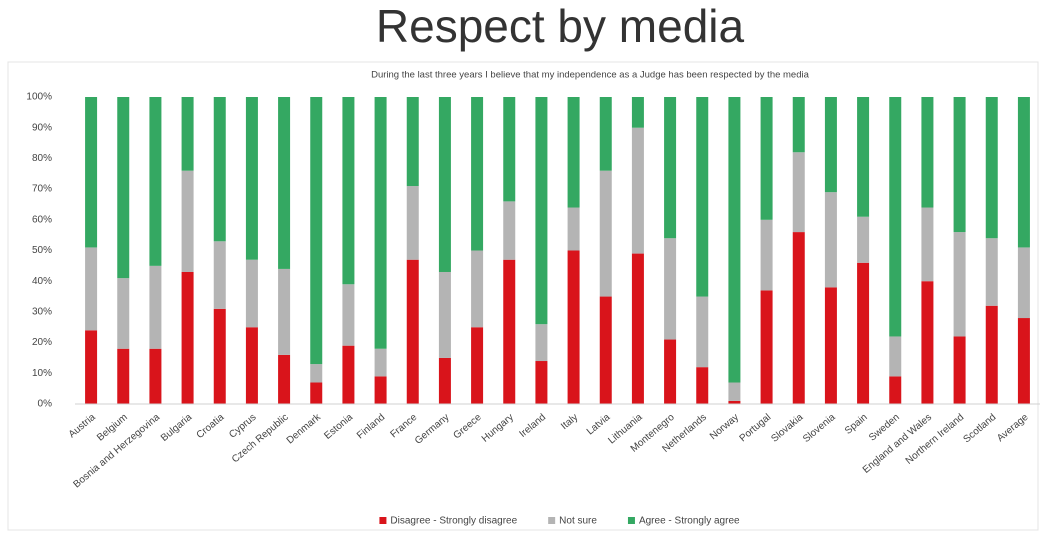 This screenshot has width=1045, height=533. Describe the element at coordinates (578, 521) in the screenshot. I see `legend-label: Not sure` at that location.